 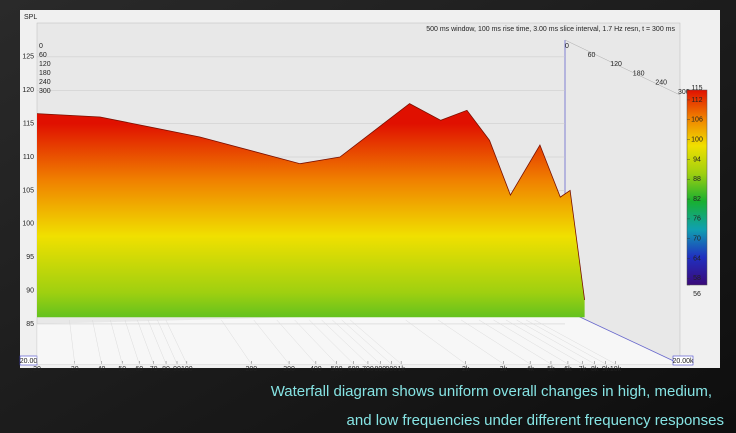 I want to click on xlim-box, so click(x=683, y=360).